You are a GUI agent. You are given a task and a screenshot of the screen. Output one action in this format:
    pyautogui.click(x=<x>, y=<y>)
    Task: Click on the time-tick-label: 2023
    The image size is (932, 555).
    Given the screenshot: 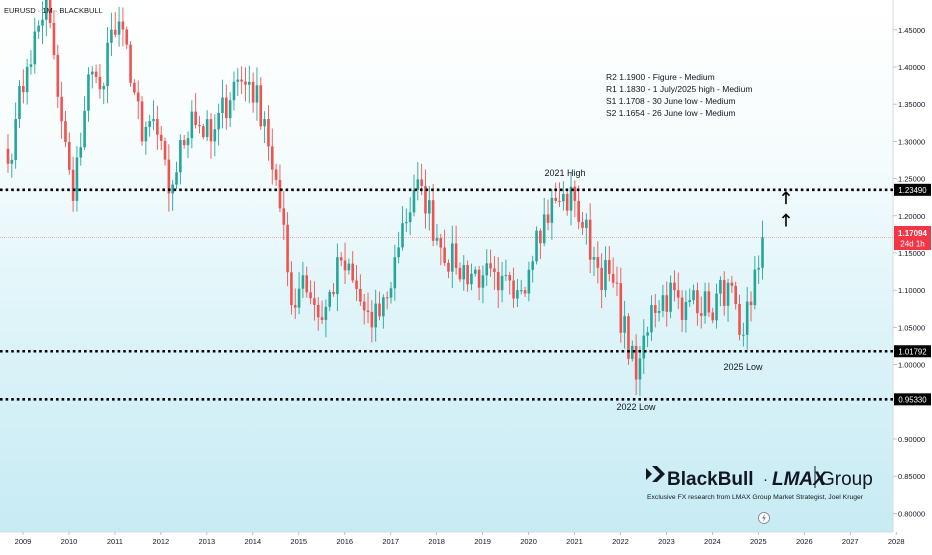 What is the action you would take?
    pyautogui.click(x=666, y=541)
    